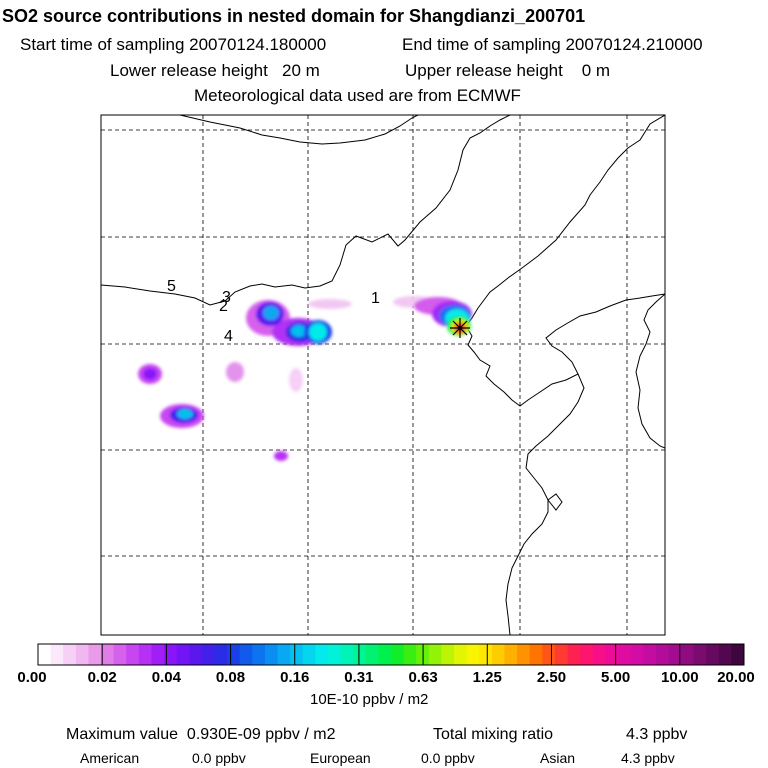 The width and height of the screenshot is (768, 768). I want to click on northern-border, so click(306, 210).